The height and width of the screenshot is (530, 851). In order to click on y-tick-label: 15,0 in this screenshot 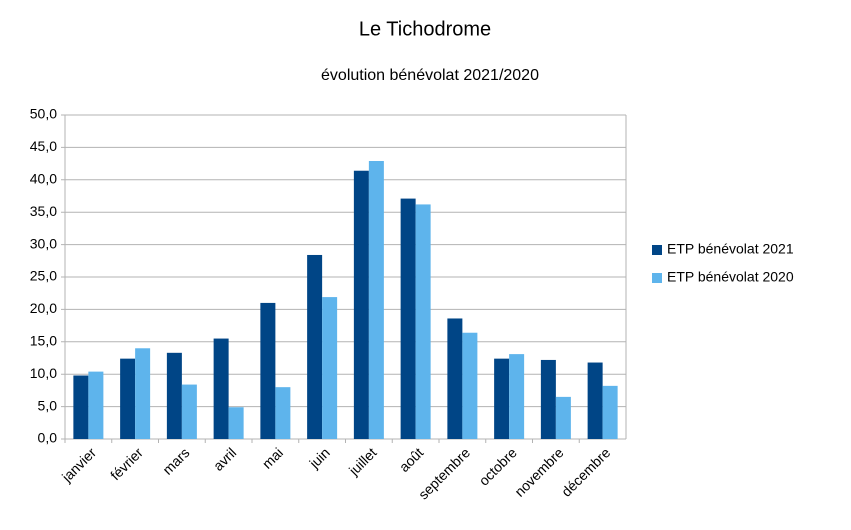, I will do `click(43, 341)`.